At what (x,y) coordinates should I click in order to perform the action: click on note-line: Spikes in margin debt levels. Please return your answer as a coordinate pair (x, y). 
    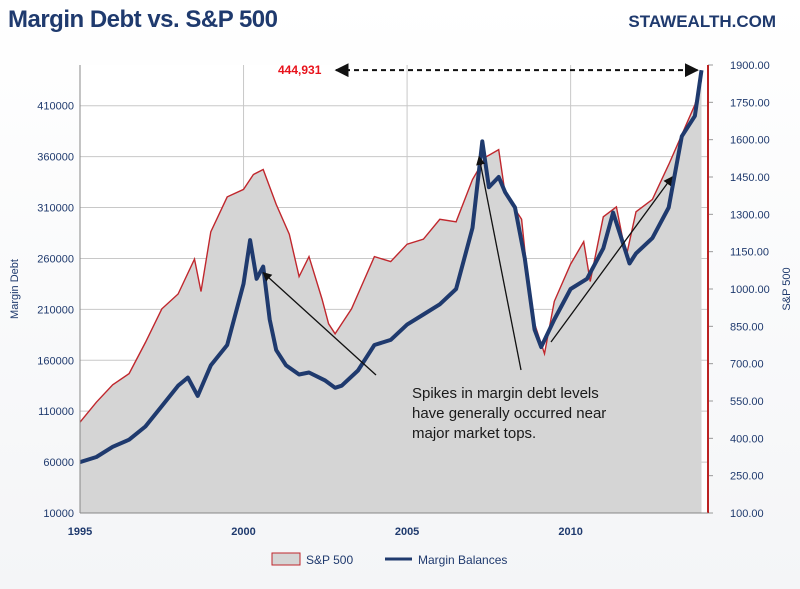
    Looking at the image, I should click on (505, 393).